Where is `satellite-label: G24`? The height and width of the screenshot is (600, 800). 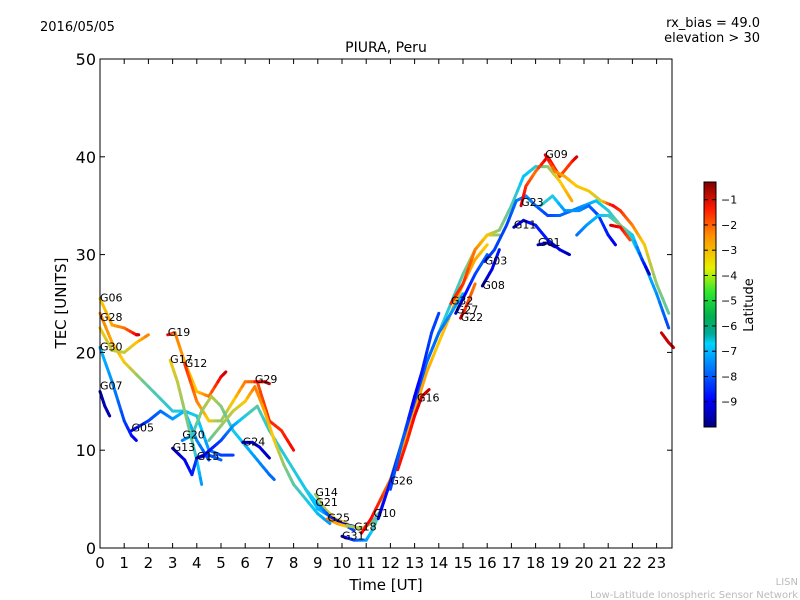 satellite-label: G24 is located at coordinates (254, 441).